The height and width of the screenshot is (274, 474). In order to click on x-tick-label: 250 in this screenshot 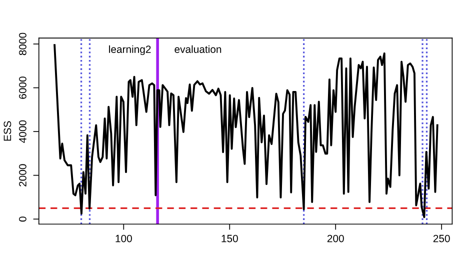, I will do `click(441, 238)`.